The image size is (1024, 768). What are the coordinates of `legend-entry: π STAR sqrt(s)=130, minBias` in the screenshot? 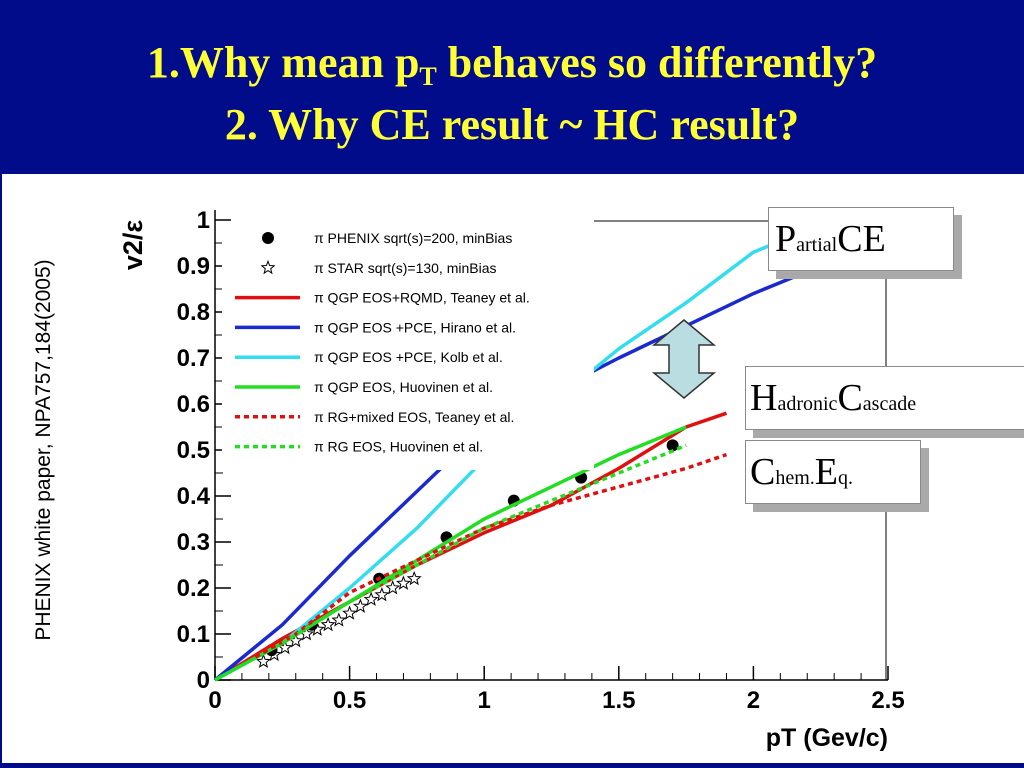 It's located at (378, 267).